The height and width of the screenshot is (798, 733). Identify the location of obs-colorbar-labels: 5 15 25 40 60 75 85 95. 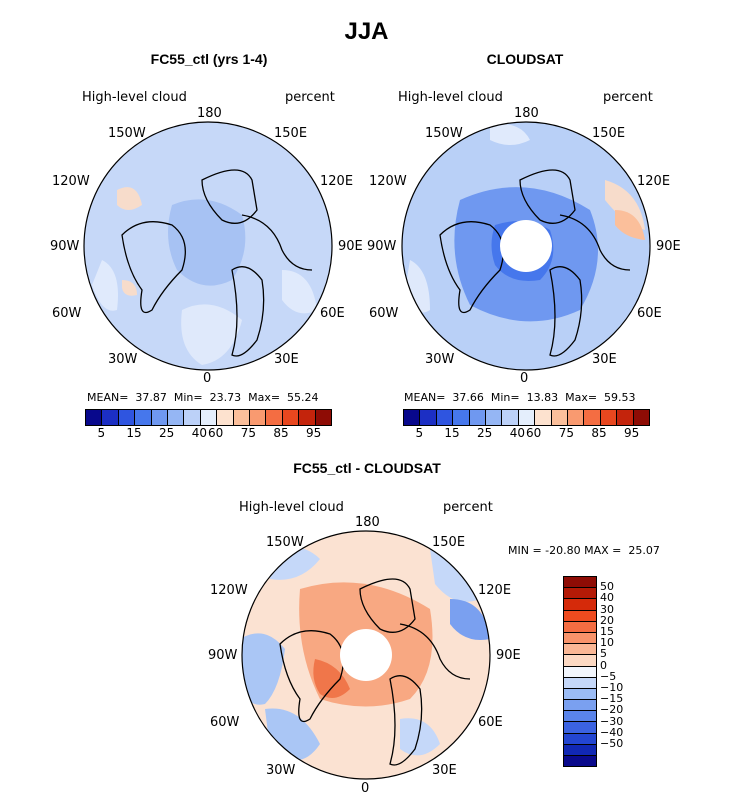
(525, 434).